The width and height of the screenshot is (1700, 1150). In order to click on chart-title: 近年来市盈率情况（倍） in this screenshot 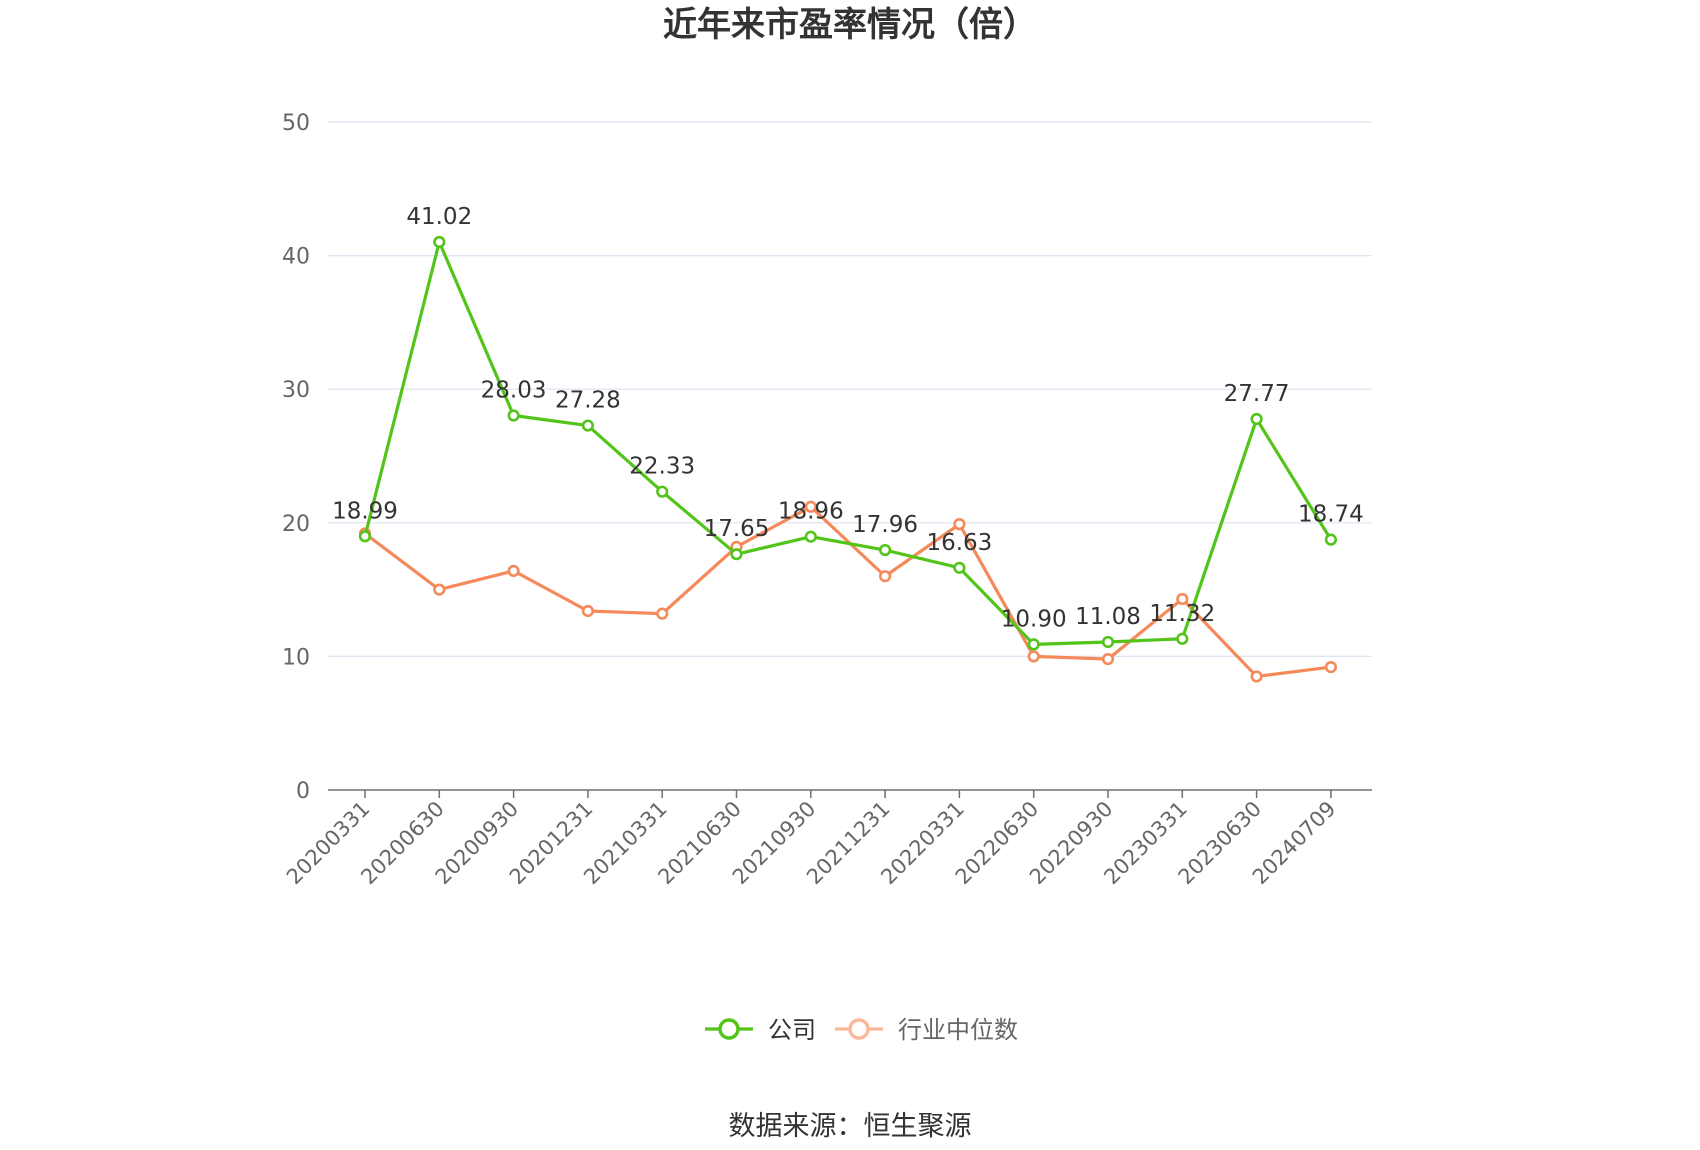, I will do `click(850, 25)`.